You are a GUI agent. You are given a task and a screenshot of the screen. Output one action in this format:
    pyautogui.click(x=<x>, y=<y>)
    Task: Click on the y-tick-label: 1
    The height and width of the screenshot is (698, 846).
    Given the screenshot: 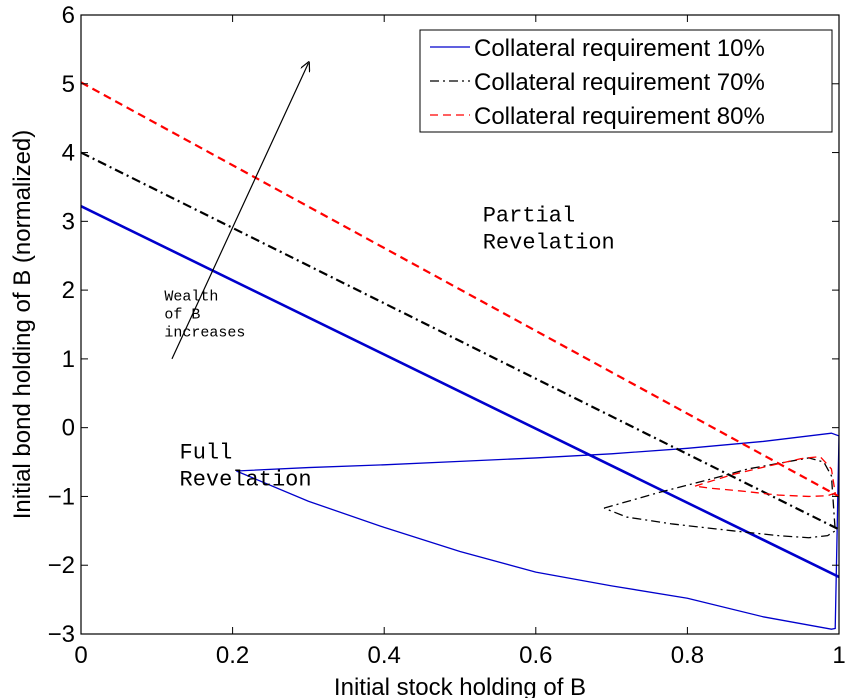 What is the action you would take?
    pyautogui.click(x=68, y=359)
    